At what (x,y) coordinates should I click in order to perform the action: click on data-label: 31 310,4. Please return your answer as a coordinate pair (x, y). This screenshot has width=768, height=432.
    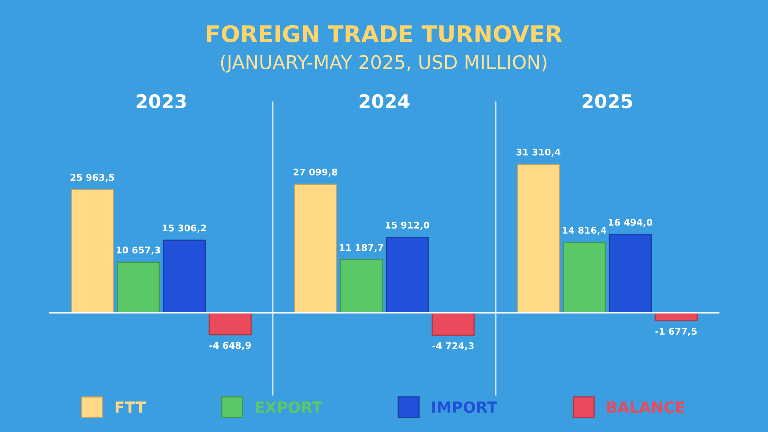
    Looking at the image, I should click on (538, 152).